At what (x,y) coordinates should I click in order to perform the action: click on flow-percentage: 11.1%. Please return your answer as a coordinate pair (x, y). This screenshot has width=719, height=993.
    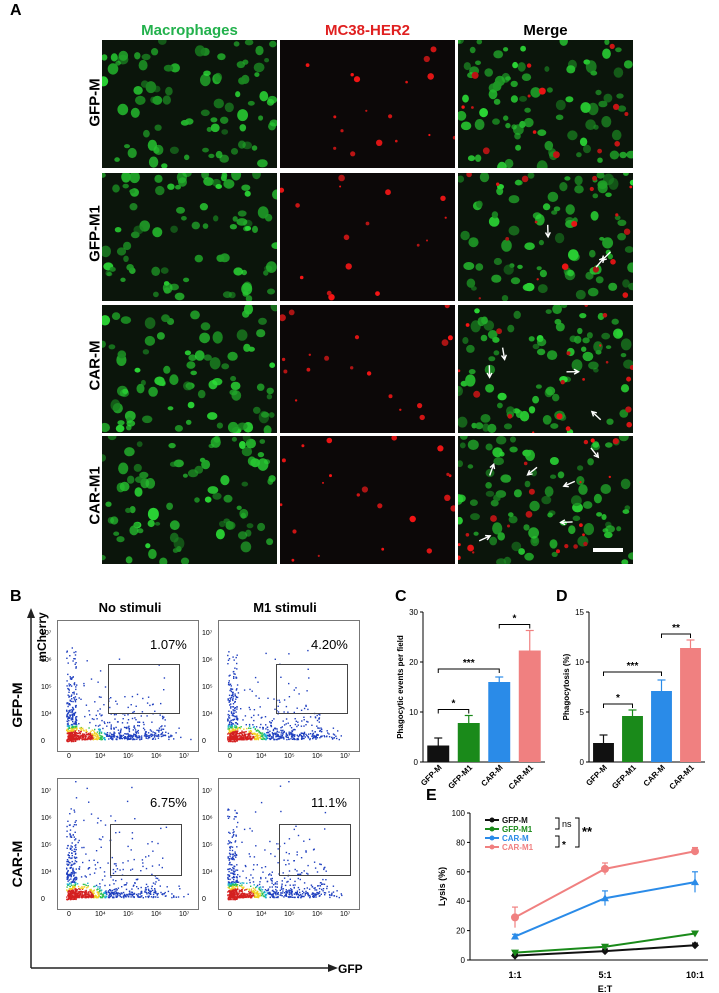
    Looking at the image, I should click on (329, 802).